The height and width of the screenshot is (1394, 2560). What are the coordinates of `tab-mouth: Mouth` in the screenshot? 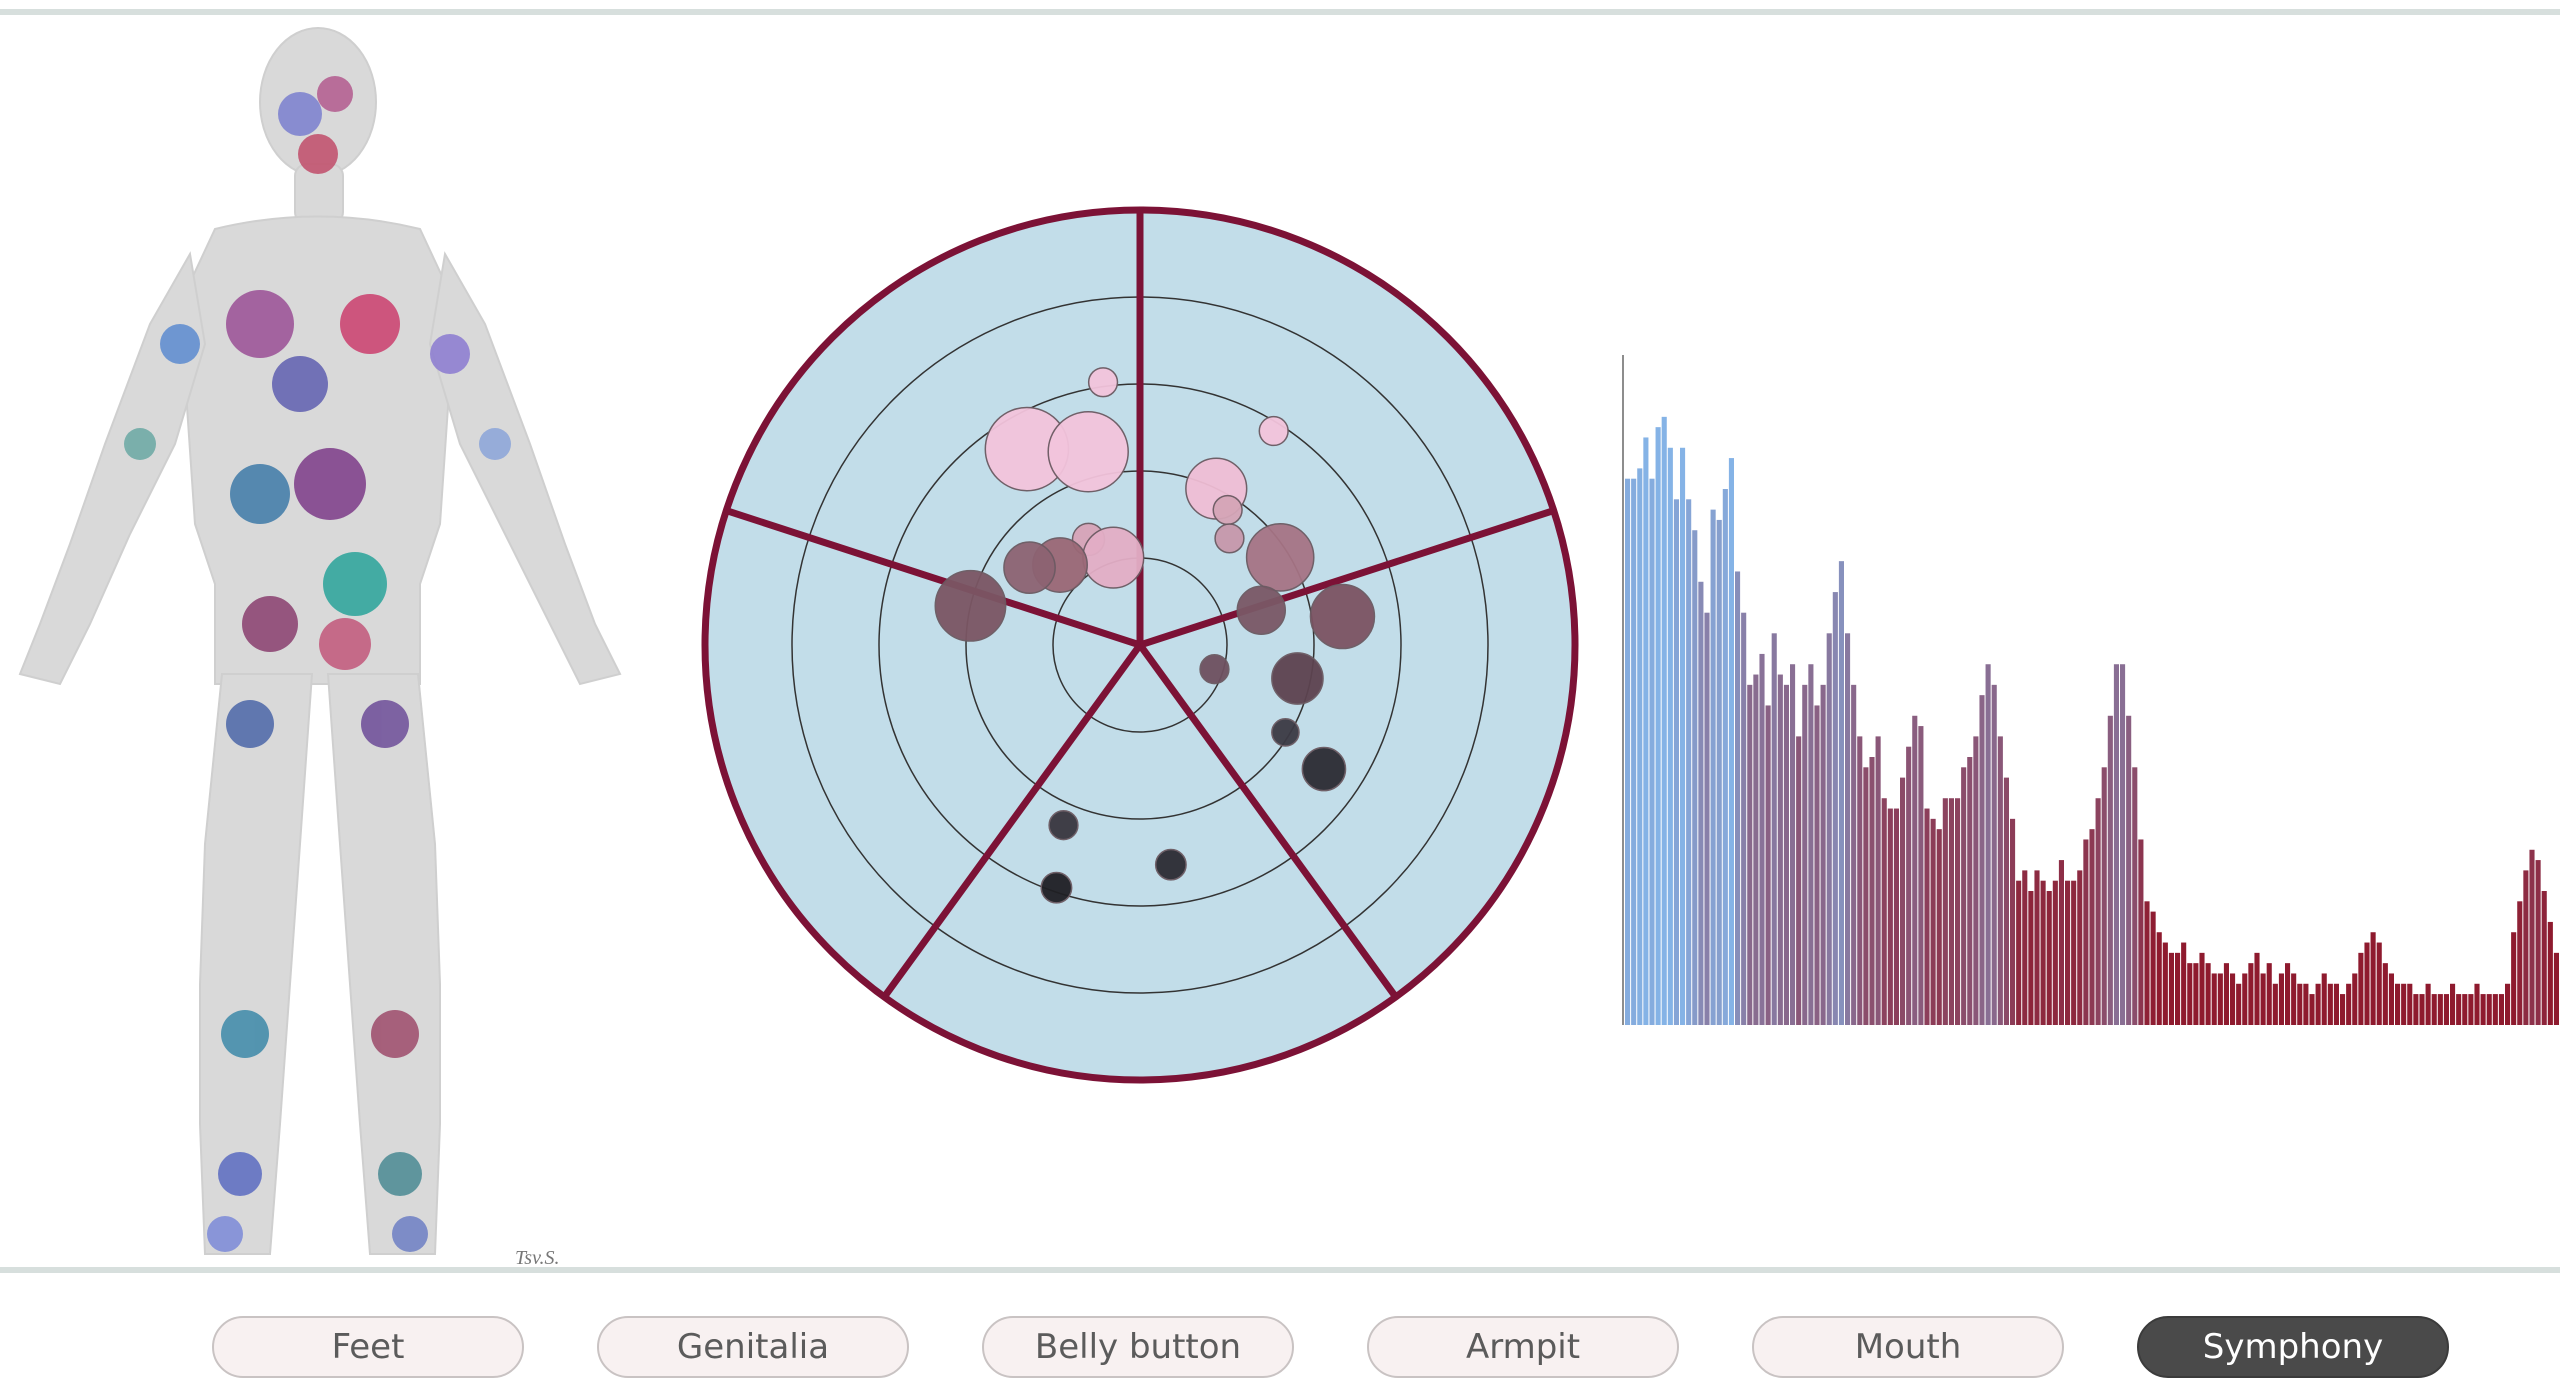 It's located at (1908, 1347).